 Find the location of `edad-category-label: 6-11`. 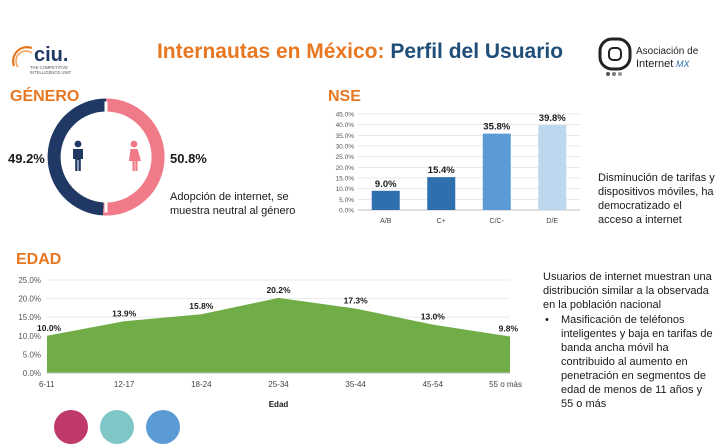

edad-category-label: 6-11 is located at coordinates (47, 384).